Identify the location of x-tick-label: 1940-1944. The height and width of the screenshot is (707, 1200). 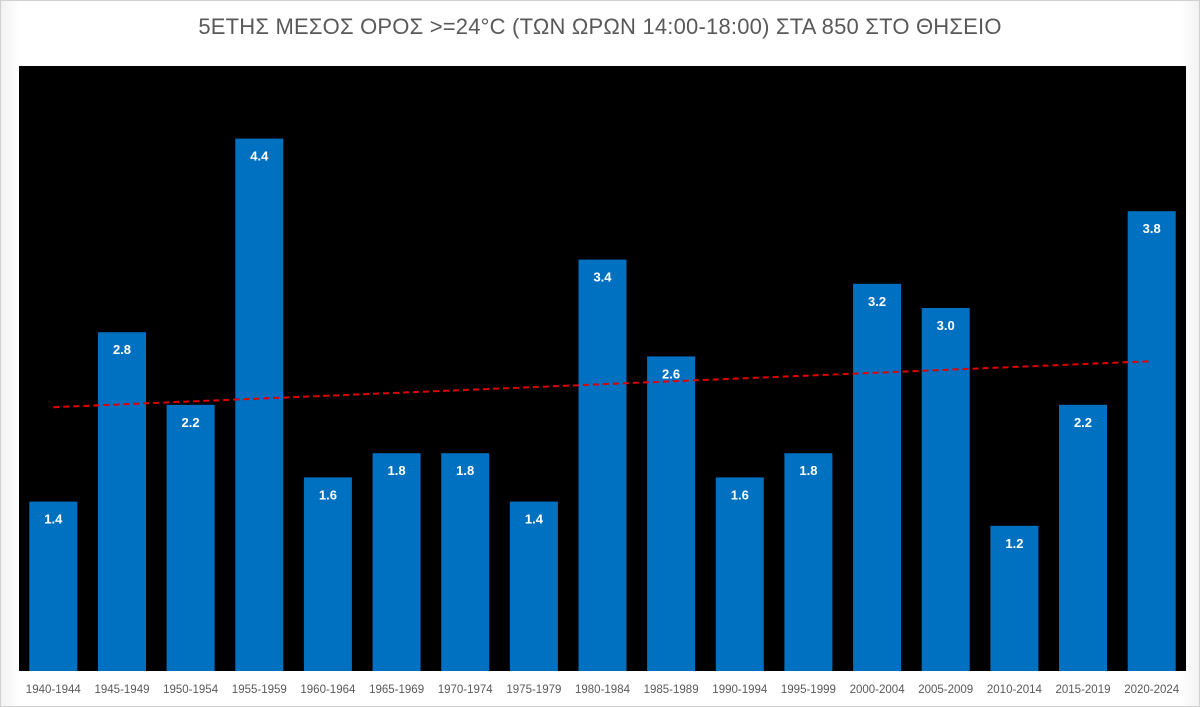
(54, 690).